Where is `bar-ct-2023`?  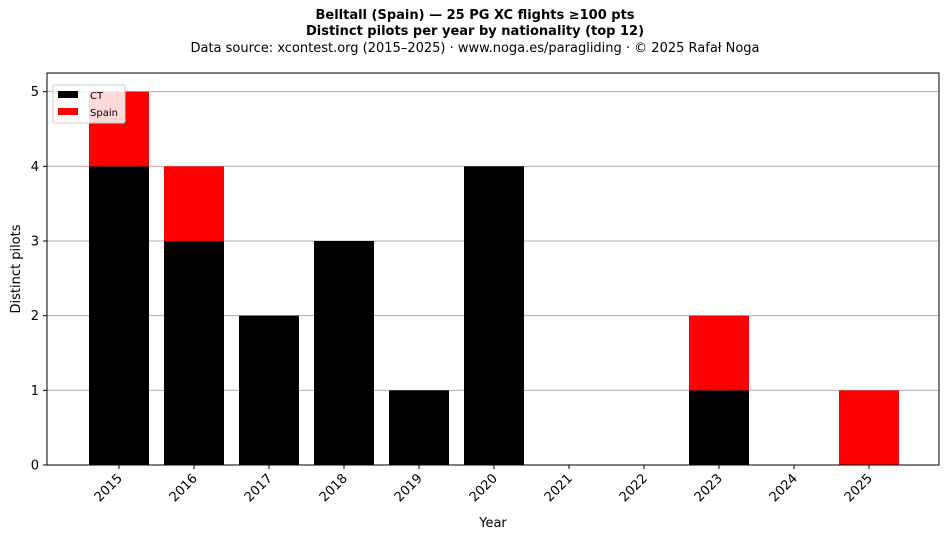 bar-ct-2023 is located at coordinates (719, 427).